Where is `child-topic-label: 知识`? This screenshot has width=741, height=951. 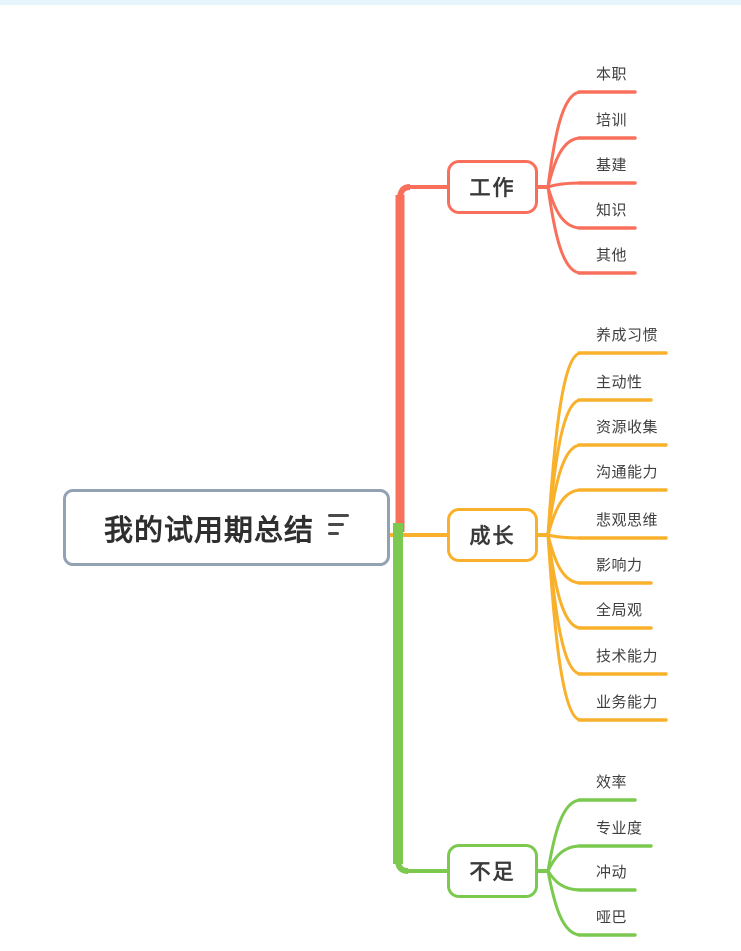 child-topic-label: 知识 is located at coordinates (612, 210).